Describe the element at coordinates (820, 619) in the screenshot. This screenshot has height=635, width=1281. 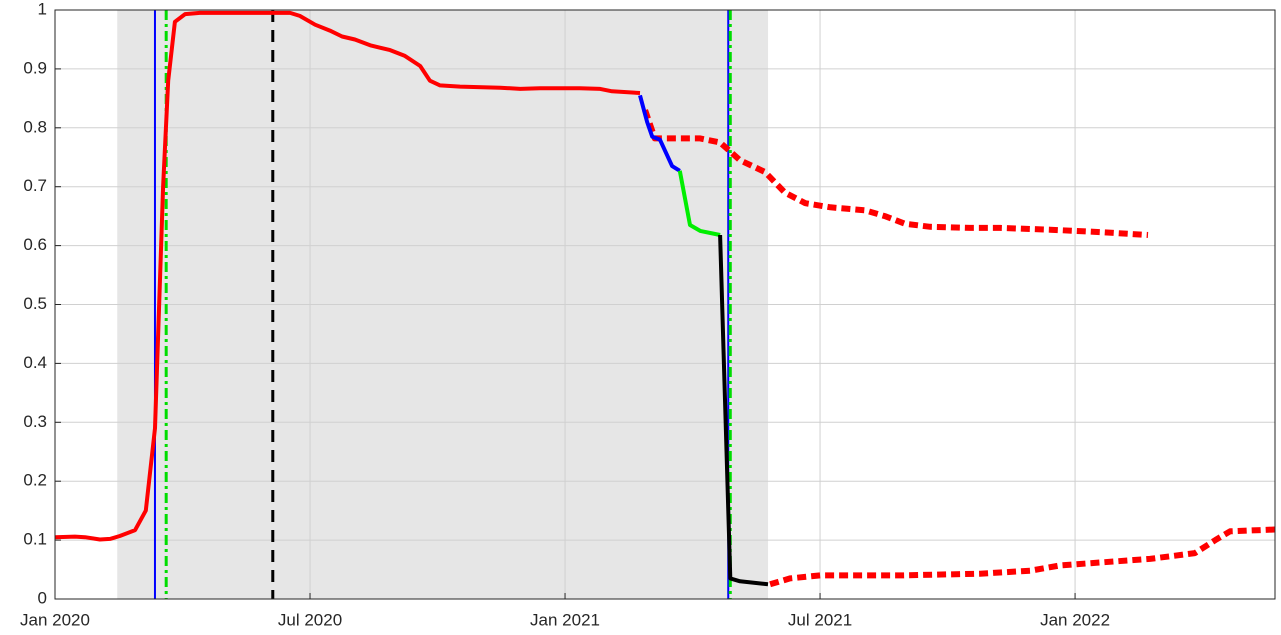
I see `x-tick-label: Jul 2021` at that location.